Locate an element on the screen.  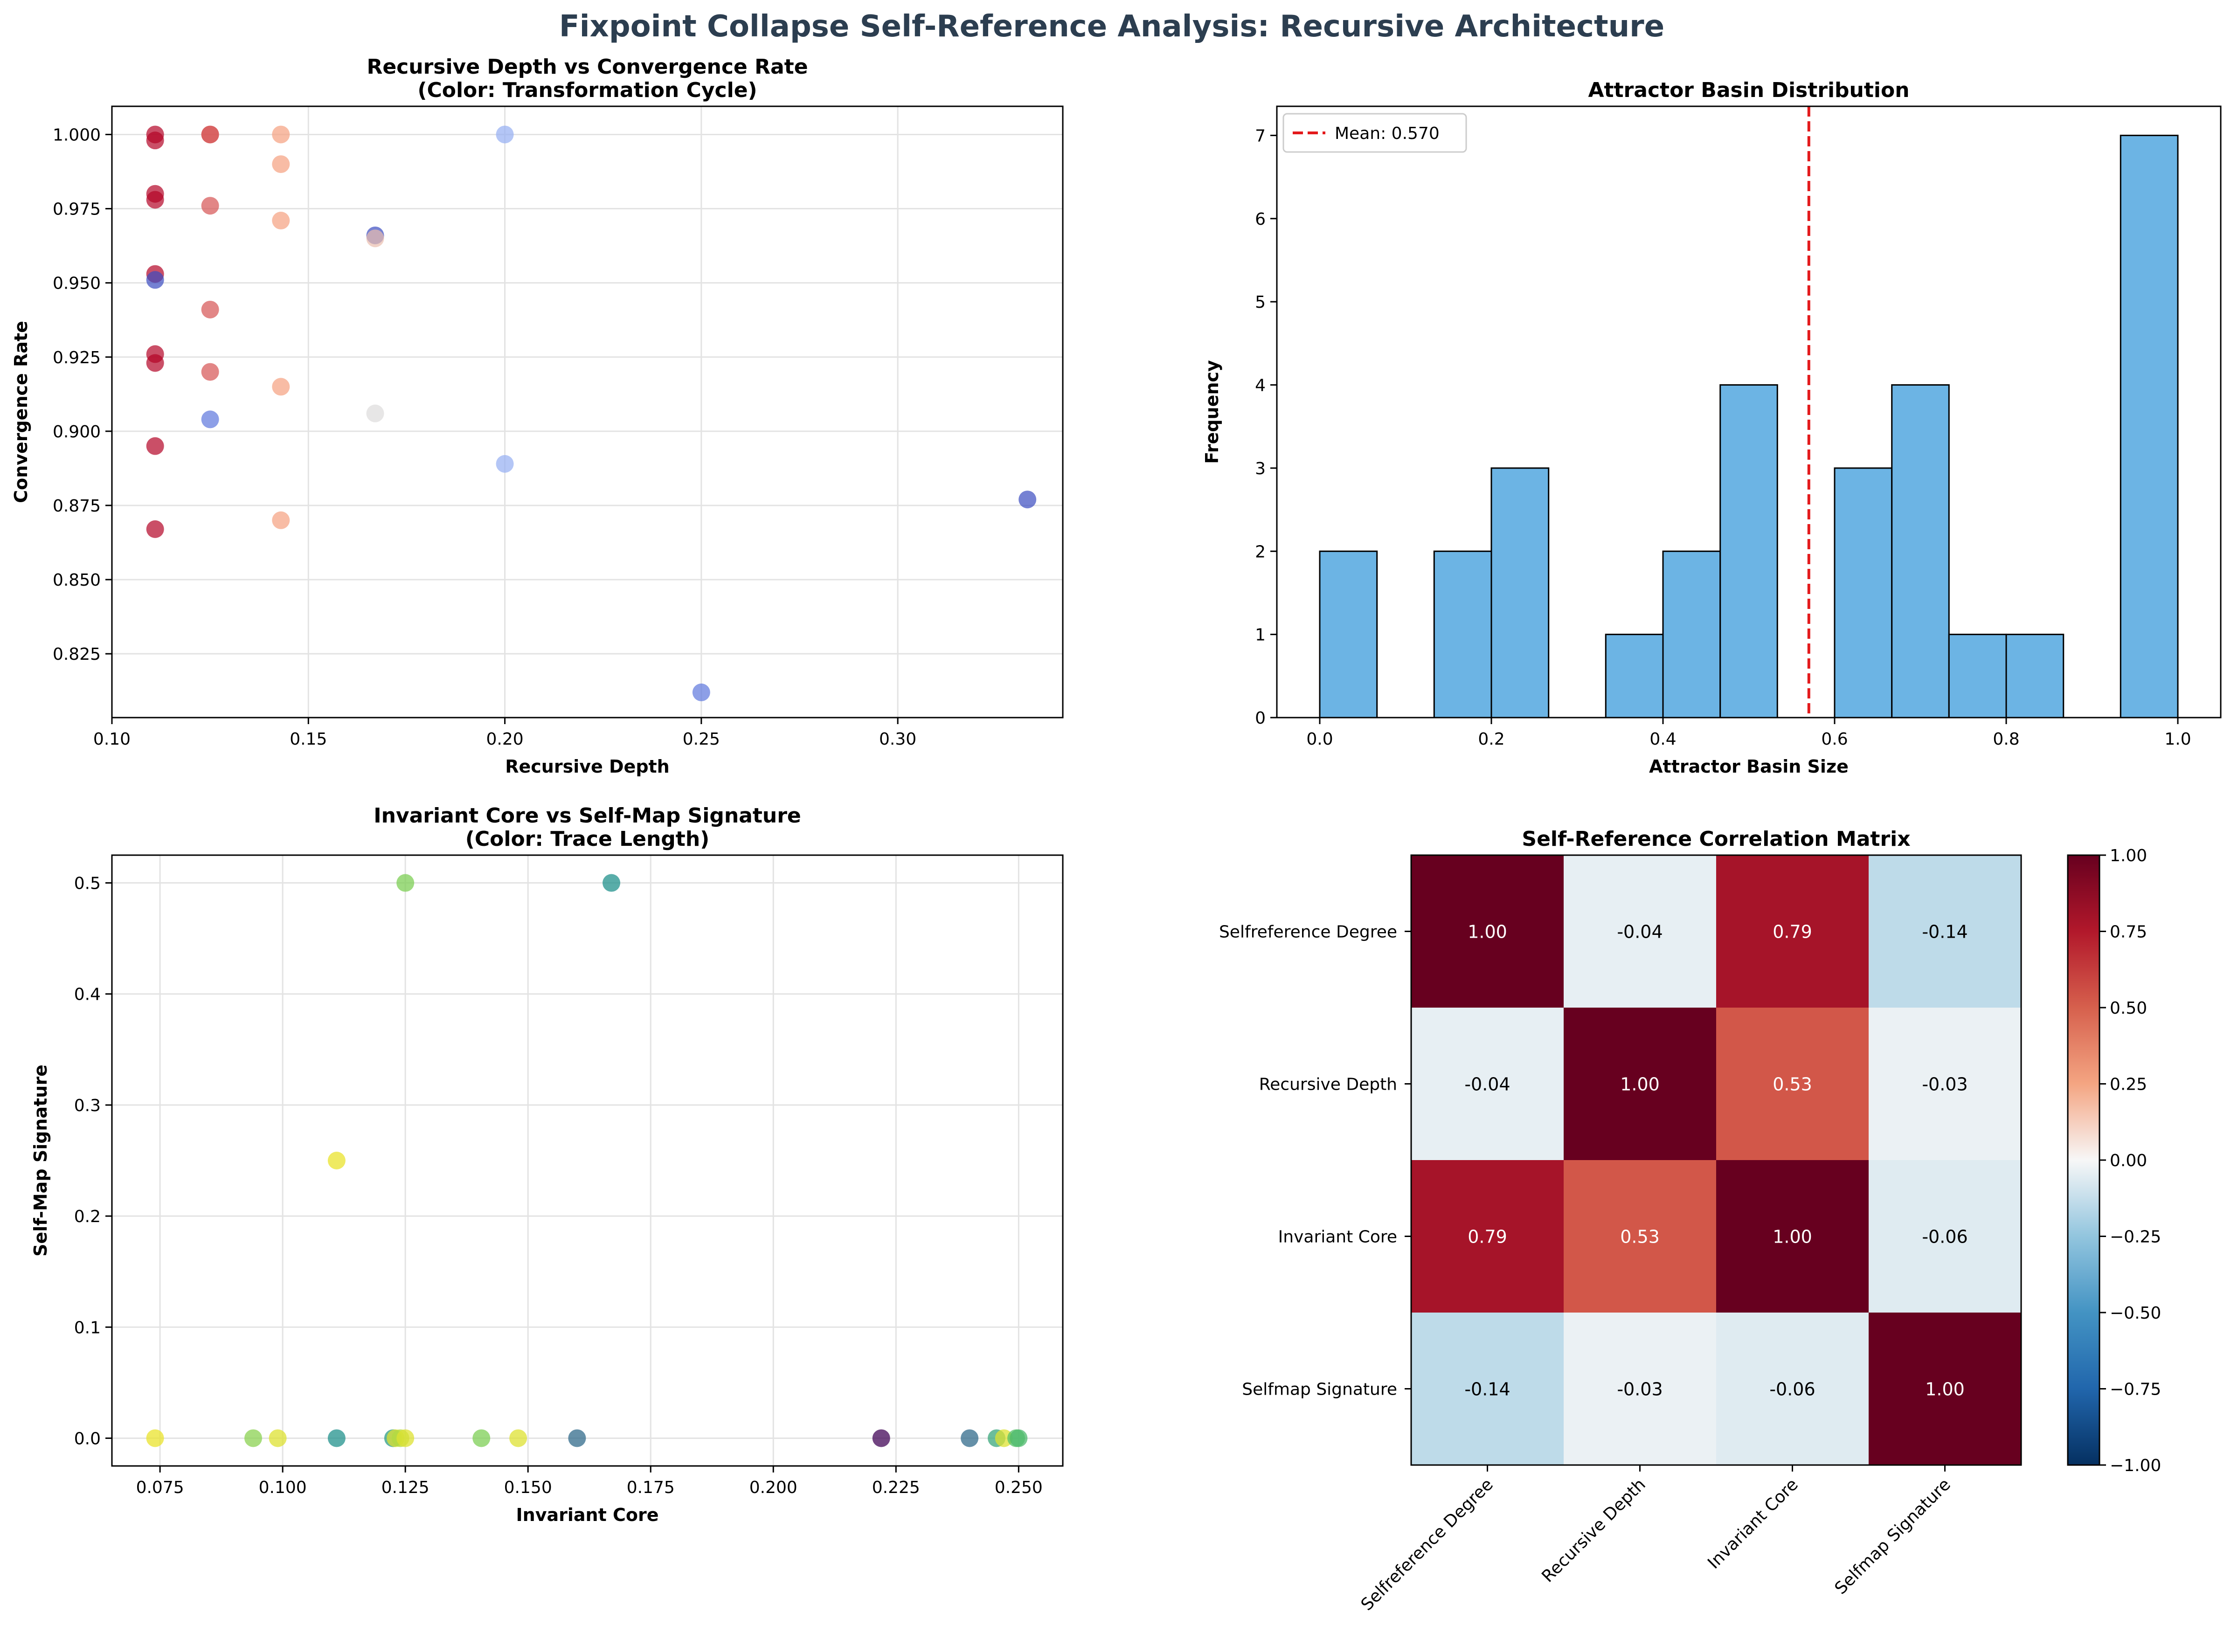
p3-ytick-label-3: Selfmap Signature is located at coordinates (1319, 1389).